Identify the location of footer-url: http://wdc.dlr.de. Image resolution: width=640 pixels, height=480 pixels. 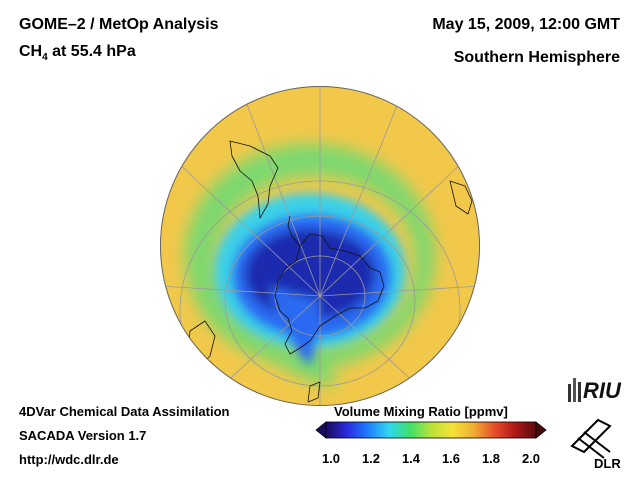
(69, 459).